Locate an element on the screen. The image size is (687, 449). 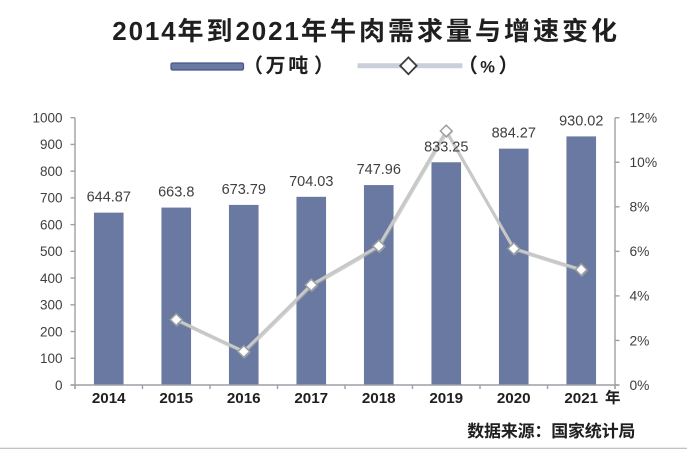
svg-text: 300 is located at coordinates (51, 305).